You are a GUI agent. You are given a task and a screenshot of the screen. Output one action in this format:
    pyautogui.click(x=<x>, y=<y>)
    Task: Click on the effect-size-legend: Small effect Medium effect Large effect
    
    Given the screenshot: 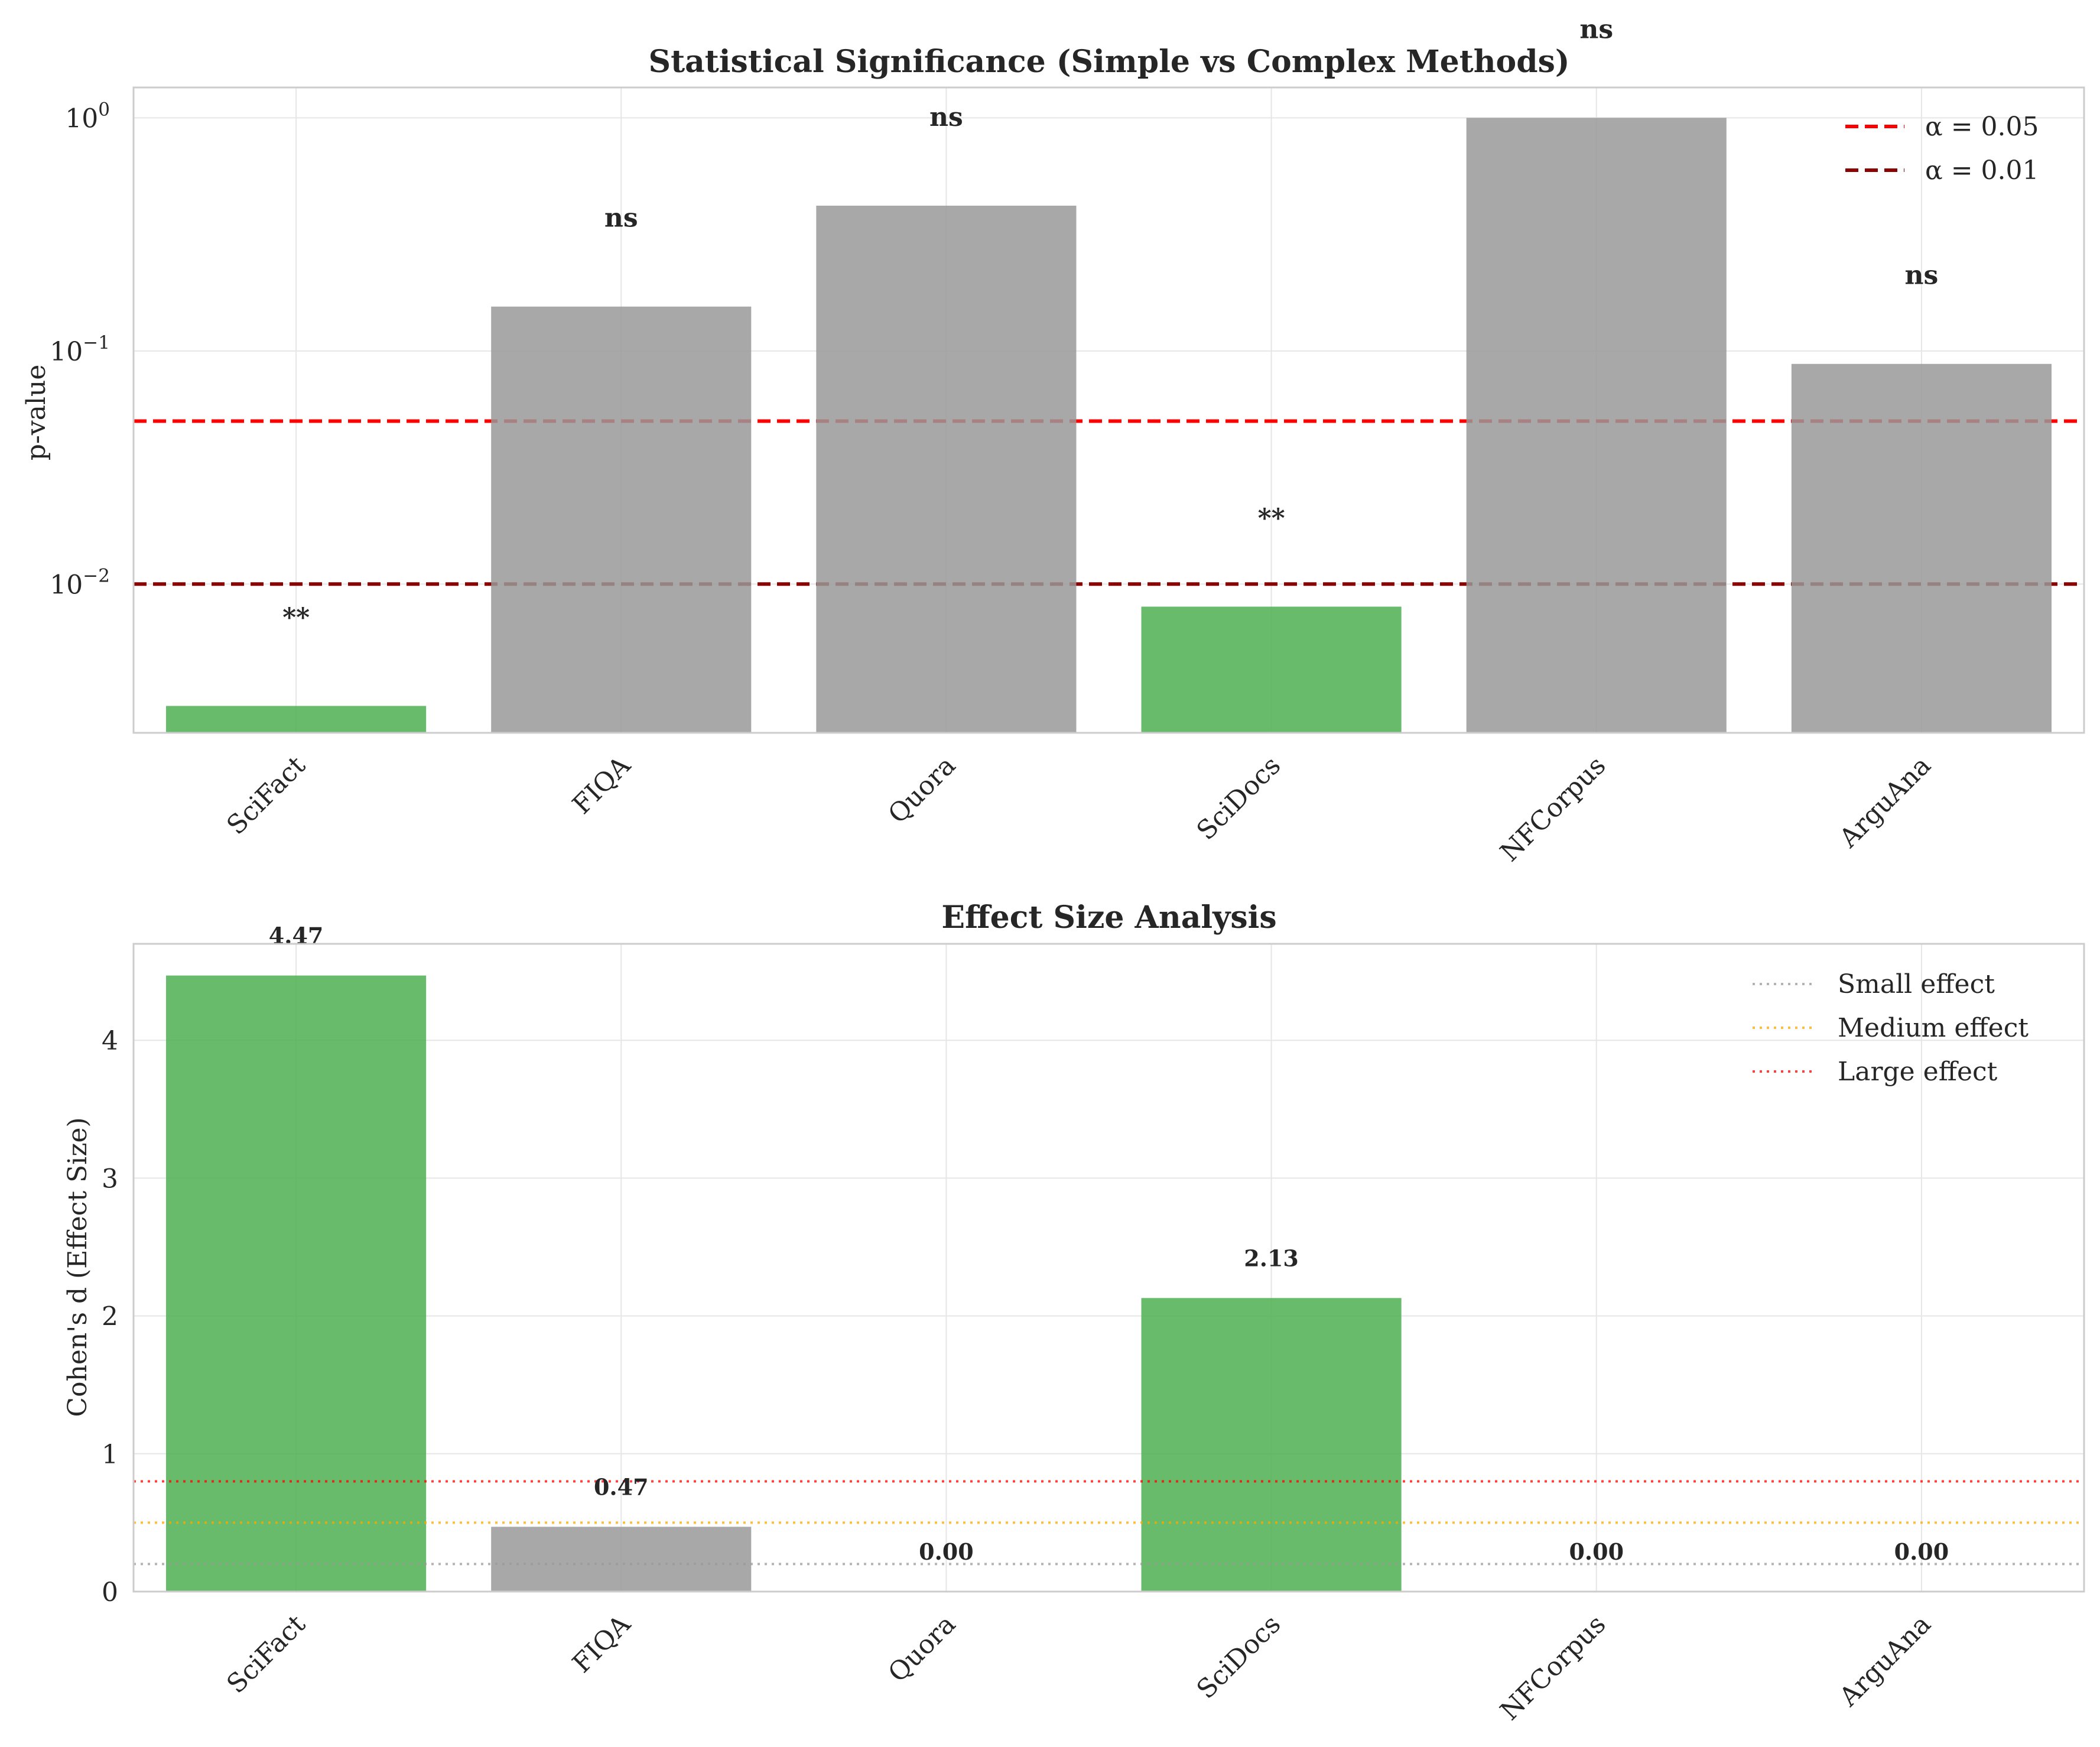 What is the action you would take?
    pyautogui.click(x=1891, y=1028)
    